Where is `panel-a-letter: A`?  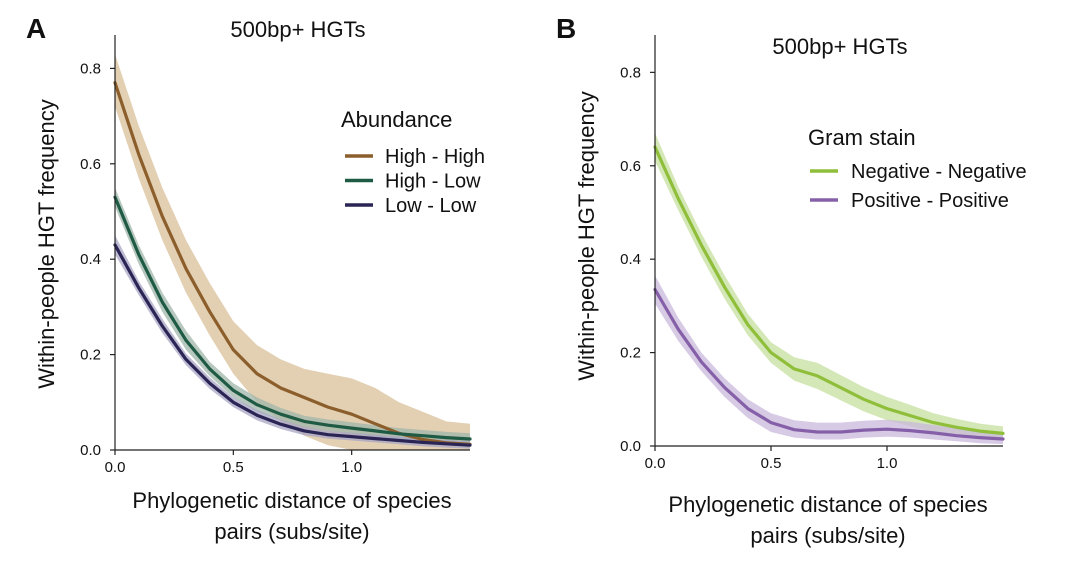
panel-a-letter: A is located at coordinates (36, 28).